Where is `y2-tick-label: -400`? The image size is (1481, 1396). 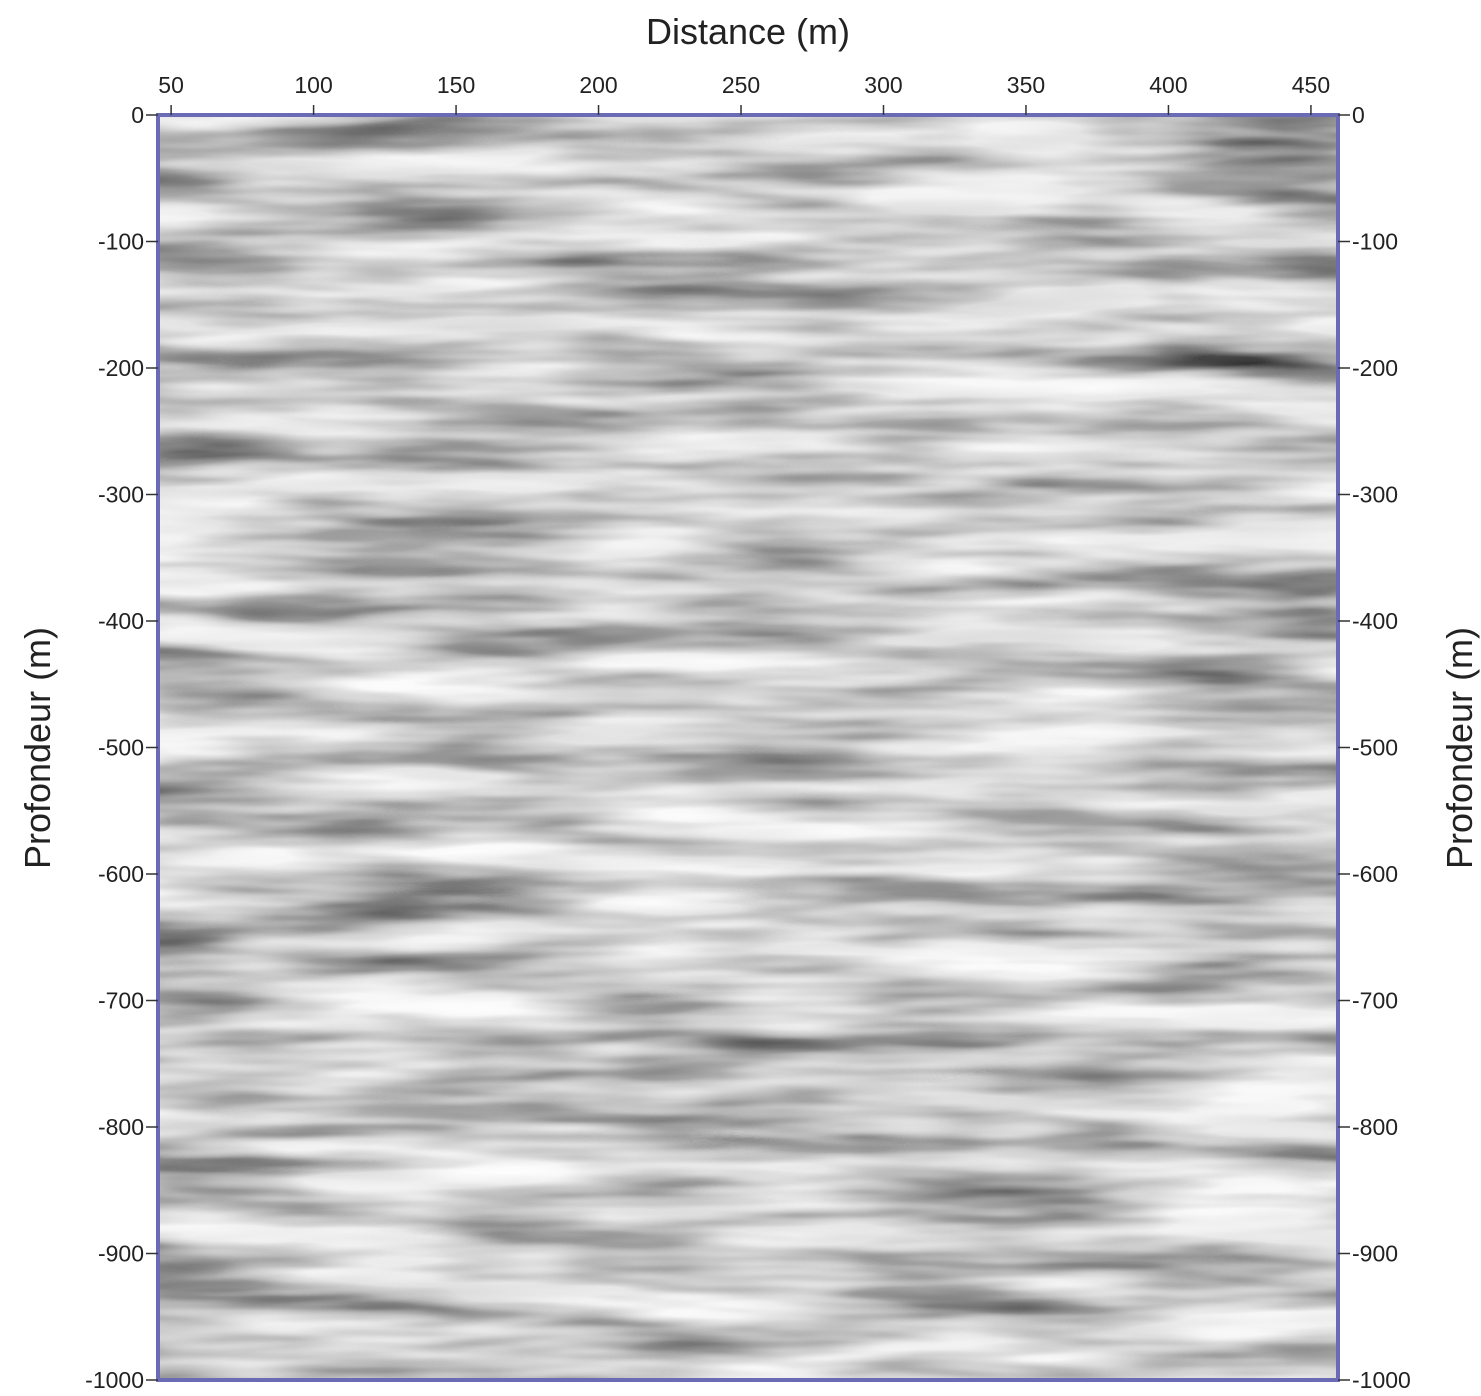
y2-tick-label: -400 is located at coordinates (1375, 621).